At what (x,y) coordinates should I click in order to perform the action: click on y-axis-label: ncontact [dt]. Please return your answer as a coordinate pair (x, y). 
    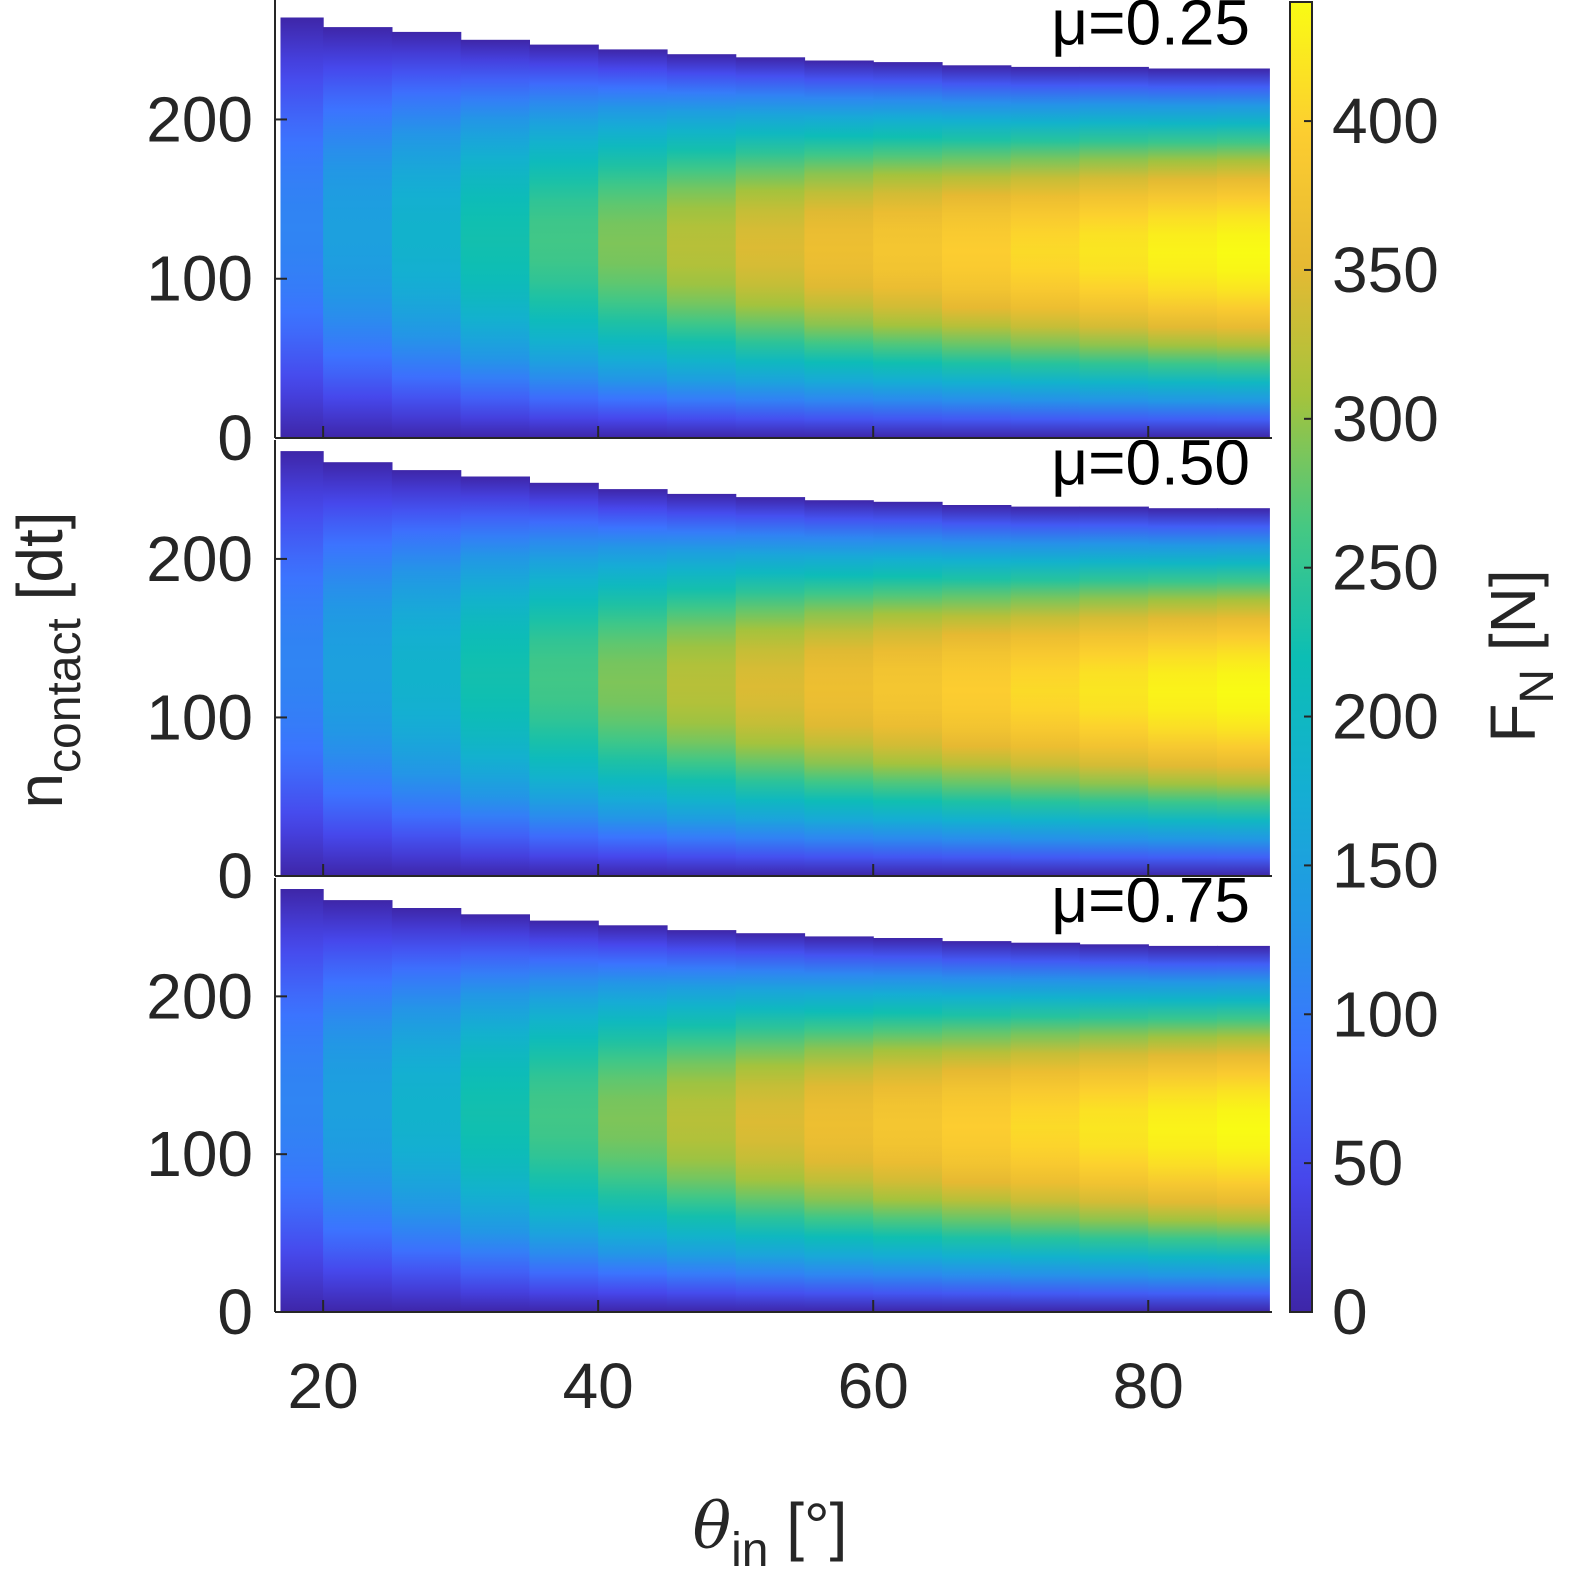
    Looking at the image, I should click on (47, 659).